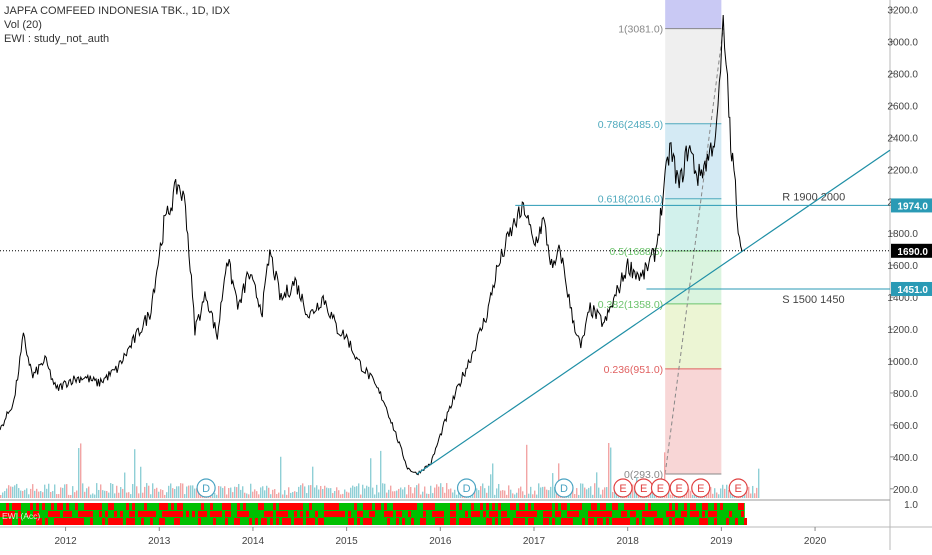  I want to click on symbol-title: JAPFA COMFEED INDONESIA TBK., 1D, IDX, so click(117, 11).